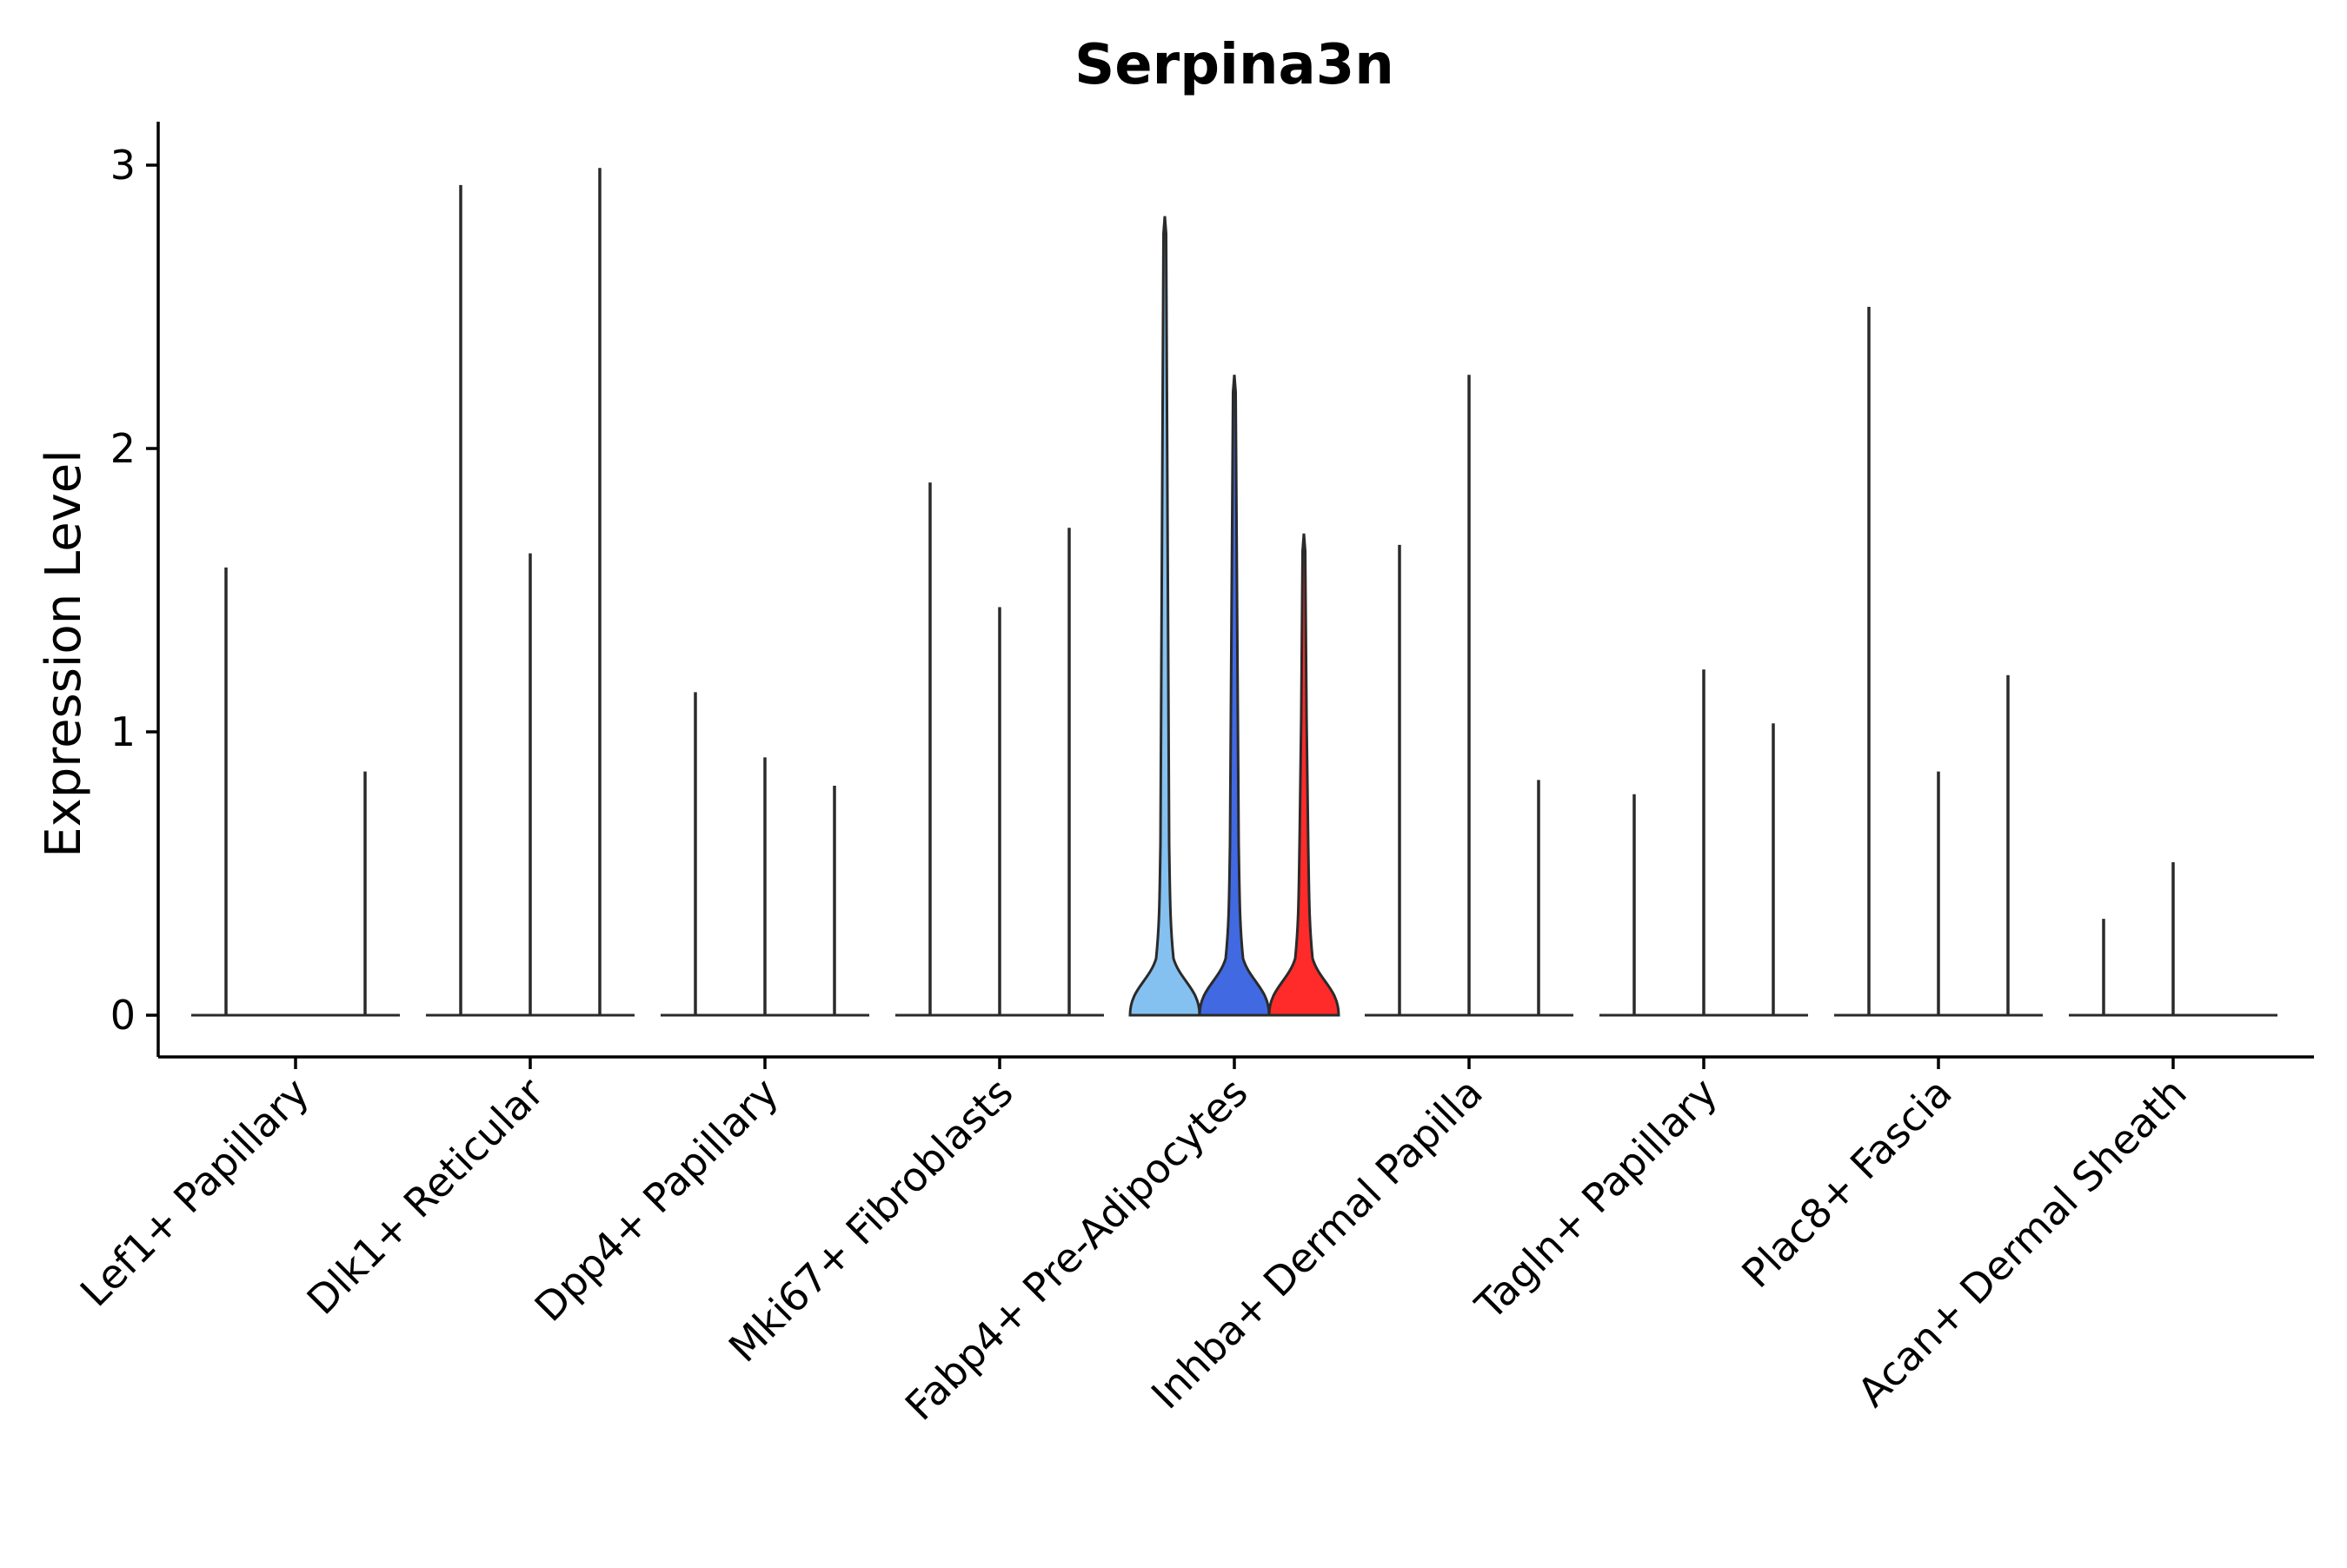  What do you see at coordinates (123, 165) in the screenshot?
I see `y-tick-label: 3` at bounding box center [123, 165].